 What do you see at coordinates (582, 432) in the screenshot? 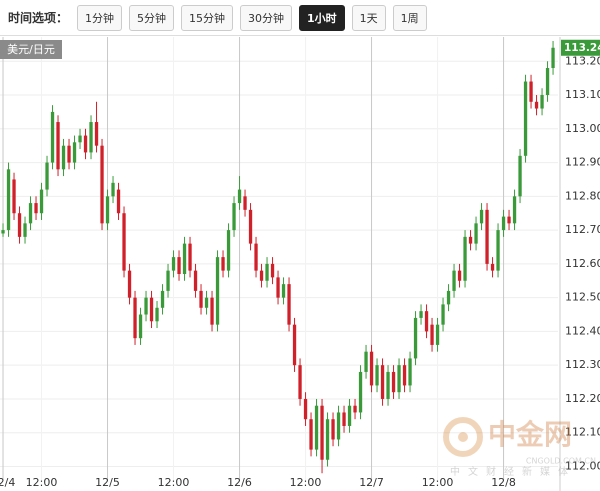
I see `y-tick-label: 112.10` at bounding box center [582, 432].